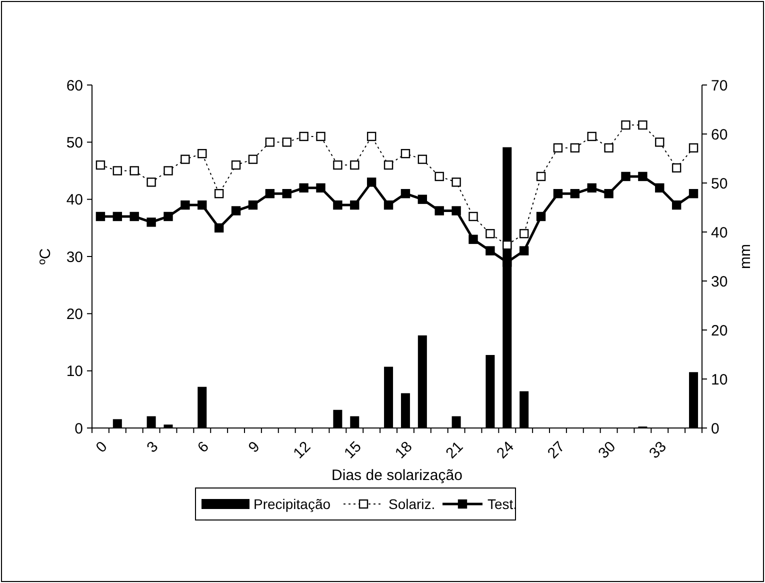  I want to click on y-tick-label: 30, so click(74, 257).